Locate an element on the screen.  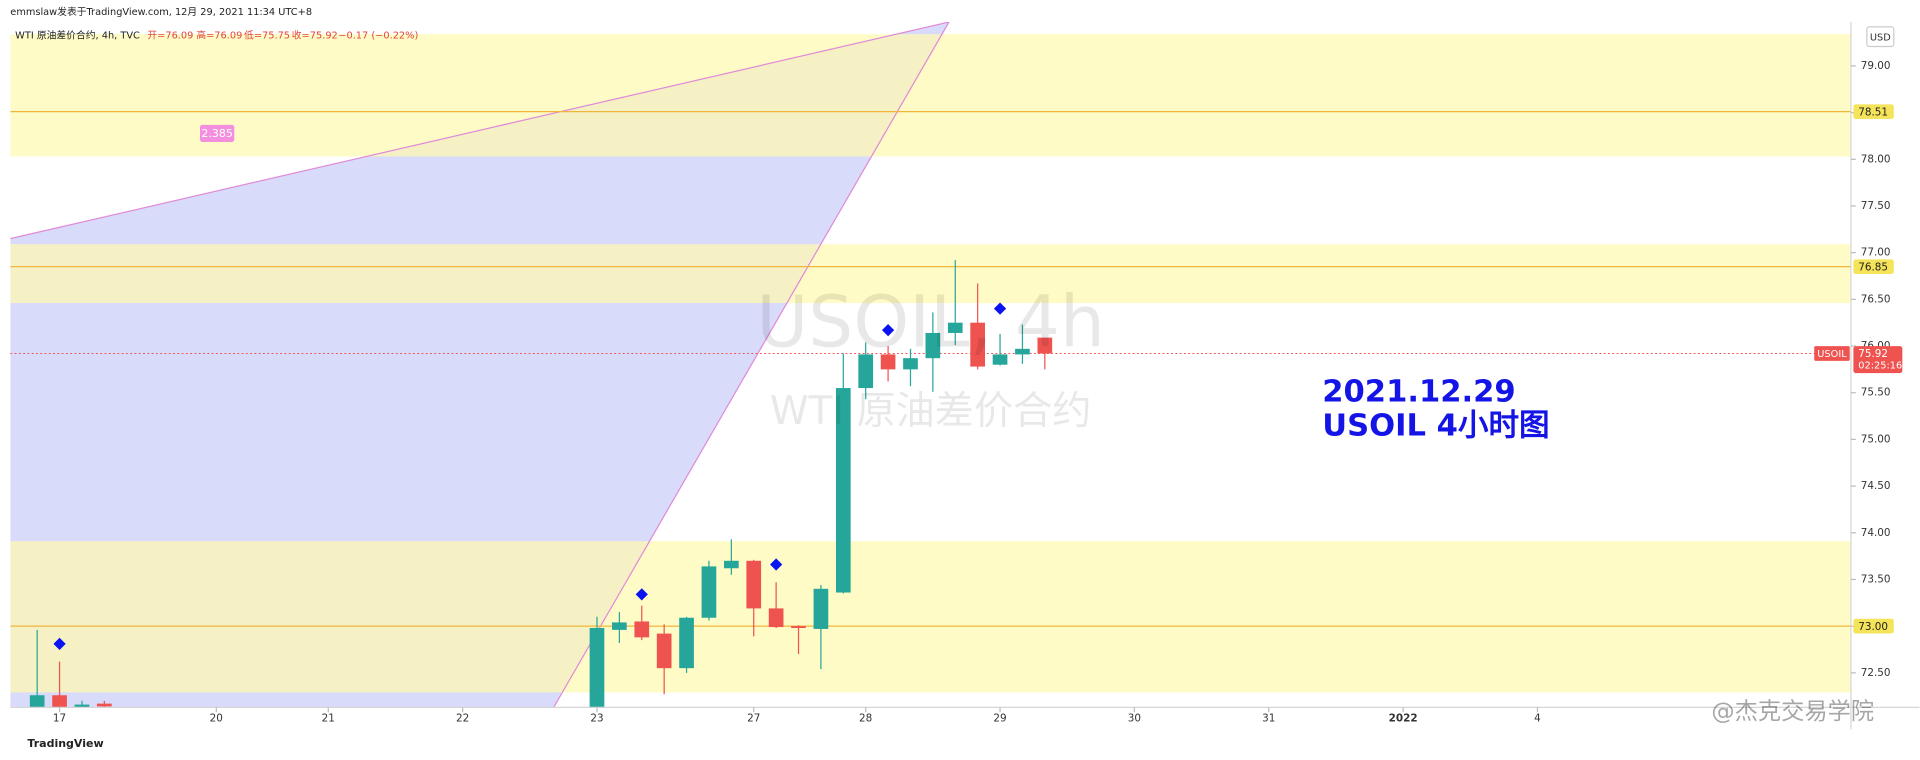
level-label: 76.85 is located at coordinates (1873, 267).